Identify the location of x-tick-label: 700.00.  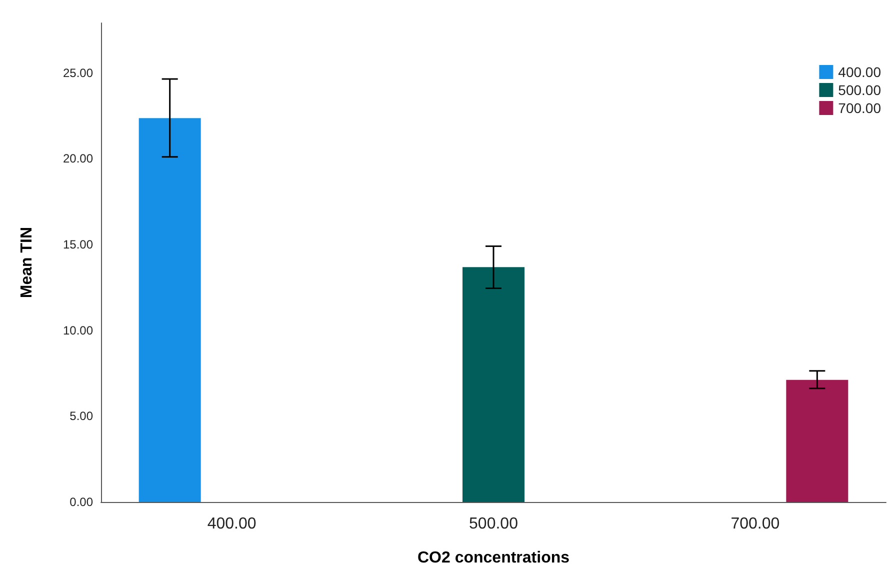
(755, 524).